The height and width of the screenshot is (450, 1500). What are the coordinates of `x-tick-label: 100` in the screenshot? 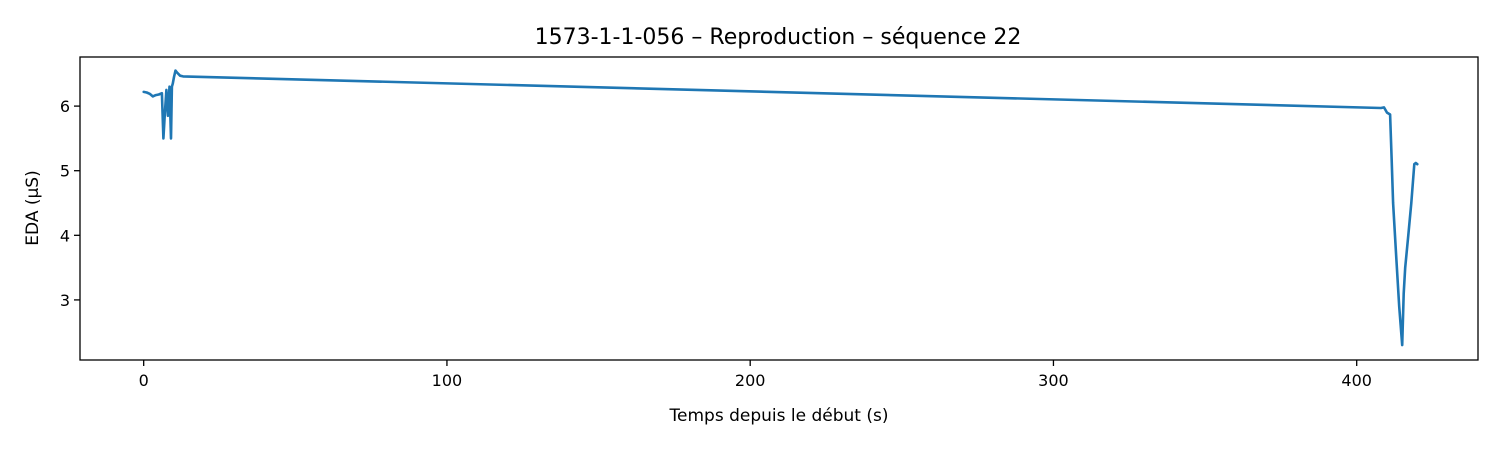 It's located at (447, 380).